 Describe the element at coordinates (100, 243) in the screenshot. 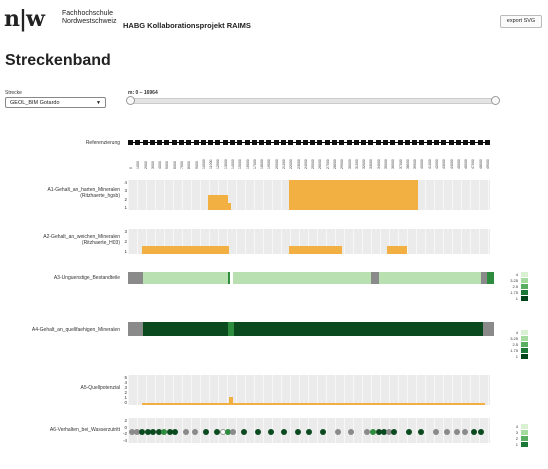

I see `a2-label-line2: (Ritzhaerte_H03)` at that location.